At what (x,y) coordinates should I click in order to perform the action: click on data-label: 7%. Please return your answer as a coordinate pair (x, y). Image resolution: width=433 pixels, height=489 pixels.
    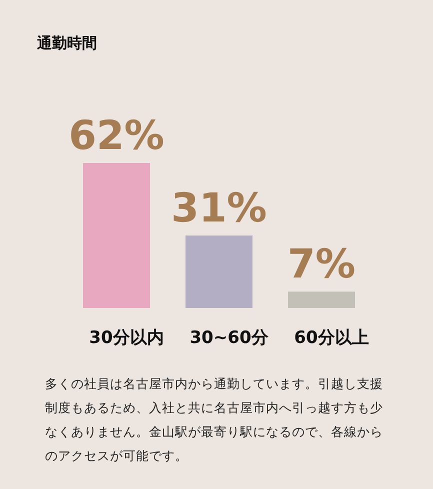
    Looking at the image, I should click on (322, 265).